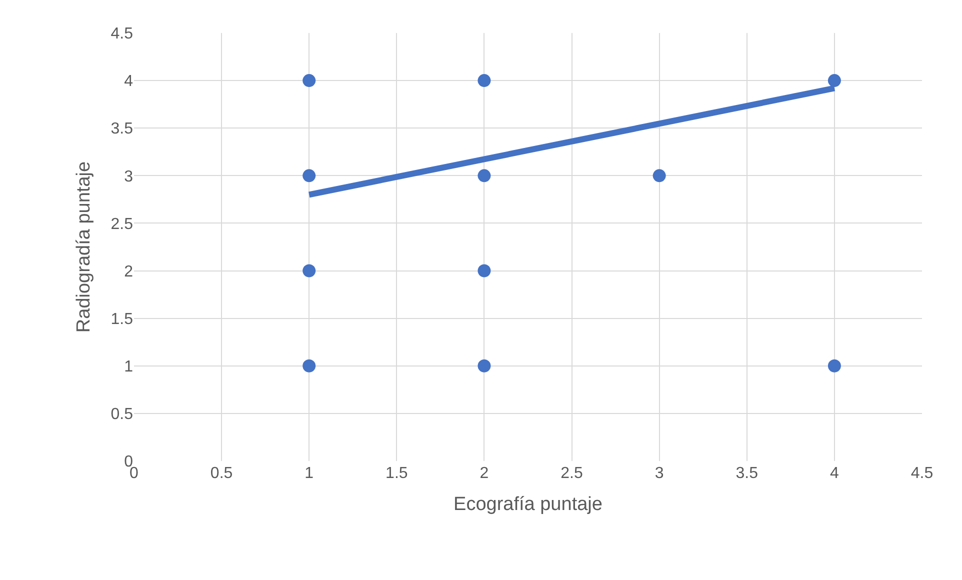 The image size is (962, 580). What do you see at coordinates (122, 34) in the screenshot?
I see `y-tick-label: 4.5` at bounding box center [122, 34].